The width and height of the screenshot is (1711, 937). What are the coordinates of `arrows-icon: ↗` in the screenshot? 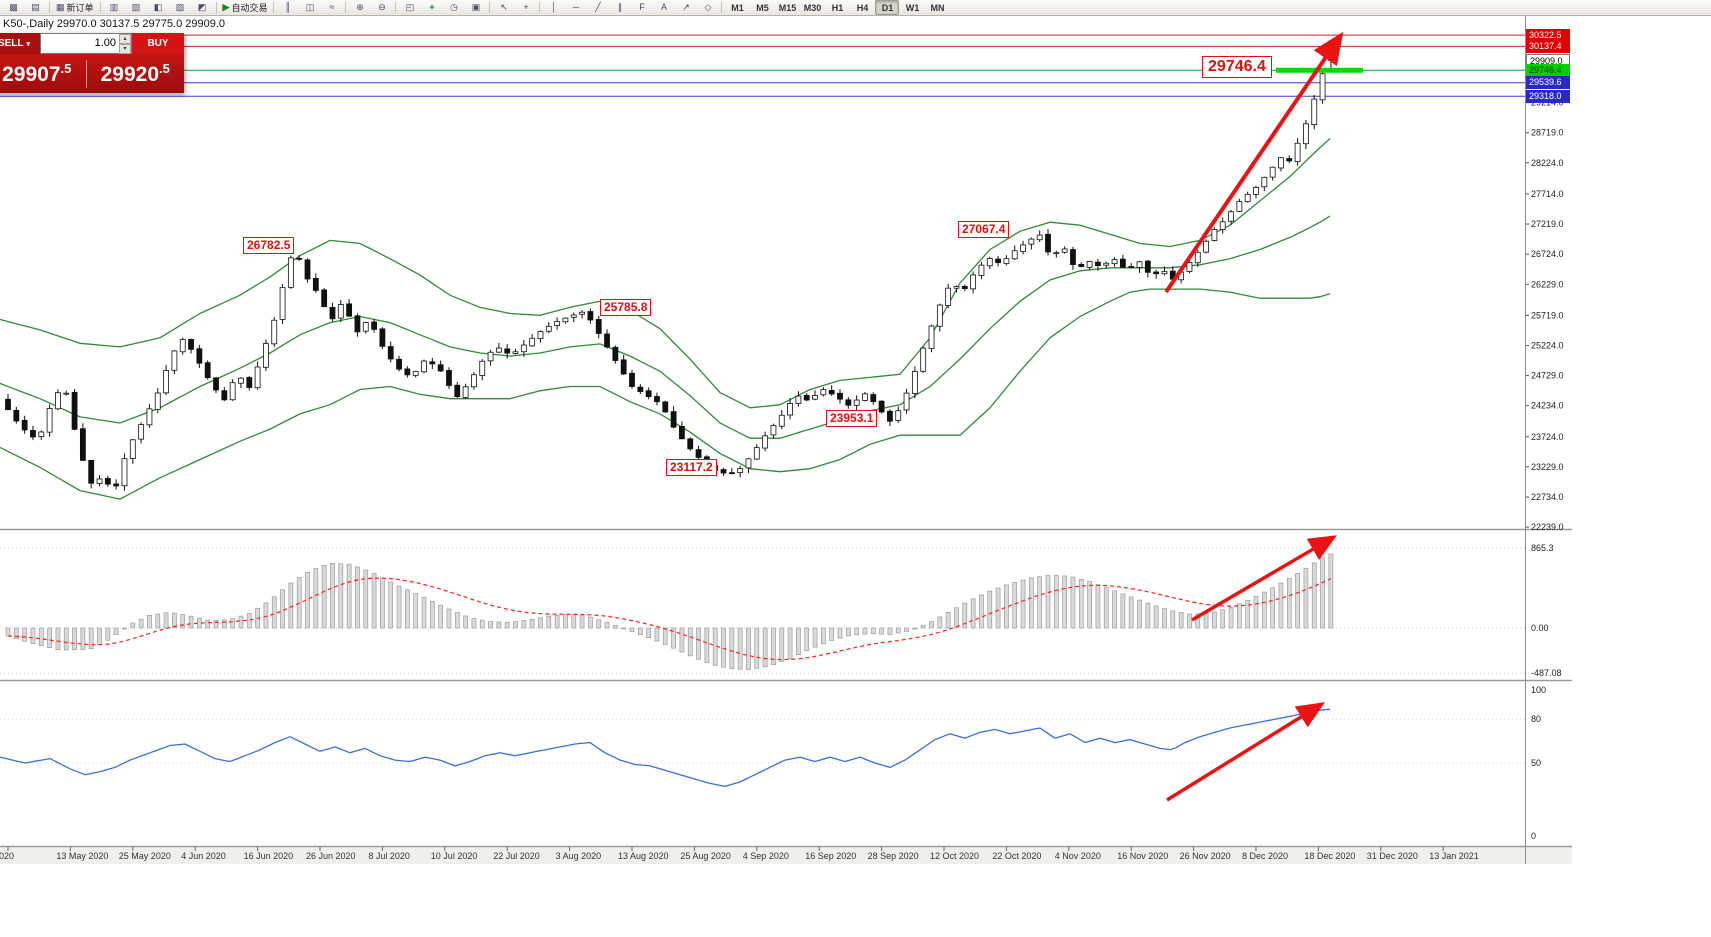 It's located at (685, 7).